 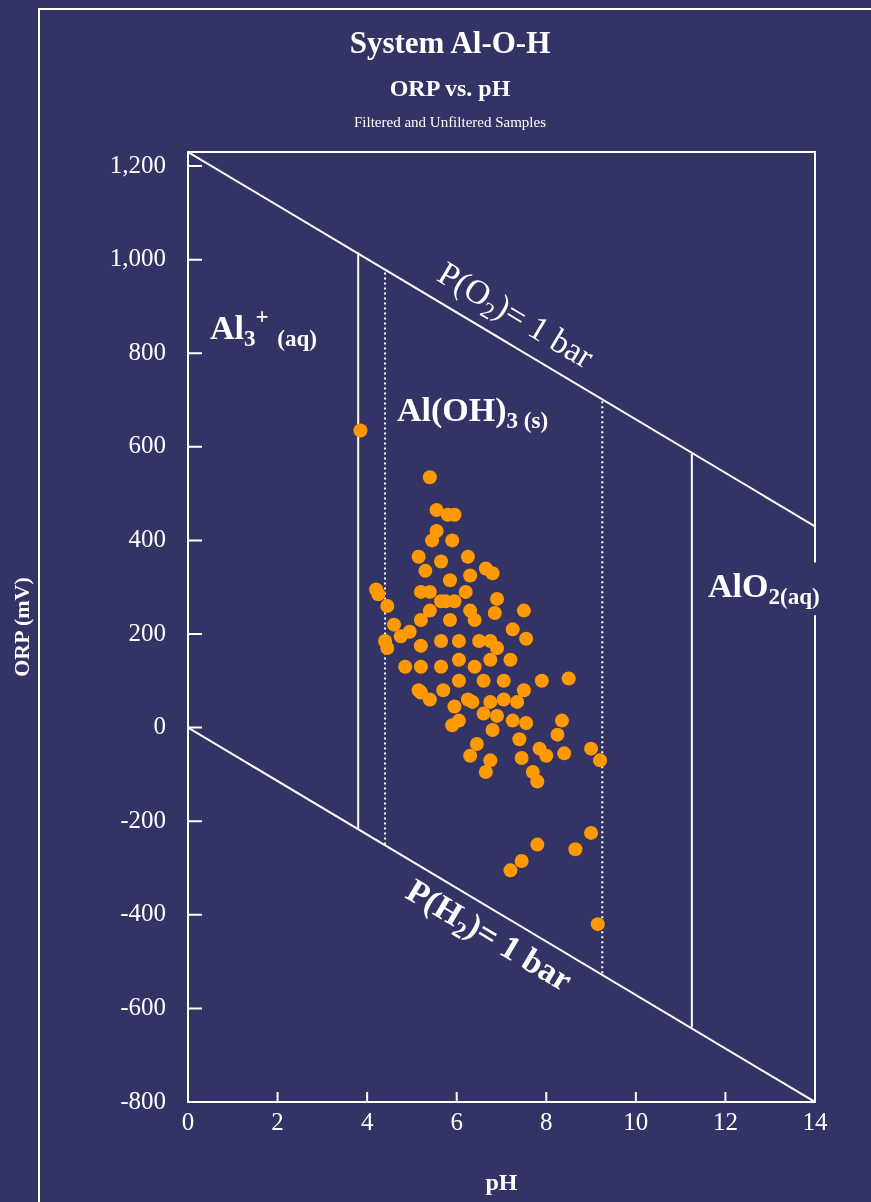 What do you see at coordinates (516, 315) in the screenshot?
I see `text: P(O2)= 1 bar` at bounding box center [516, 315].